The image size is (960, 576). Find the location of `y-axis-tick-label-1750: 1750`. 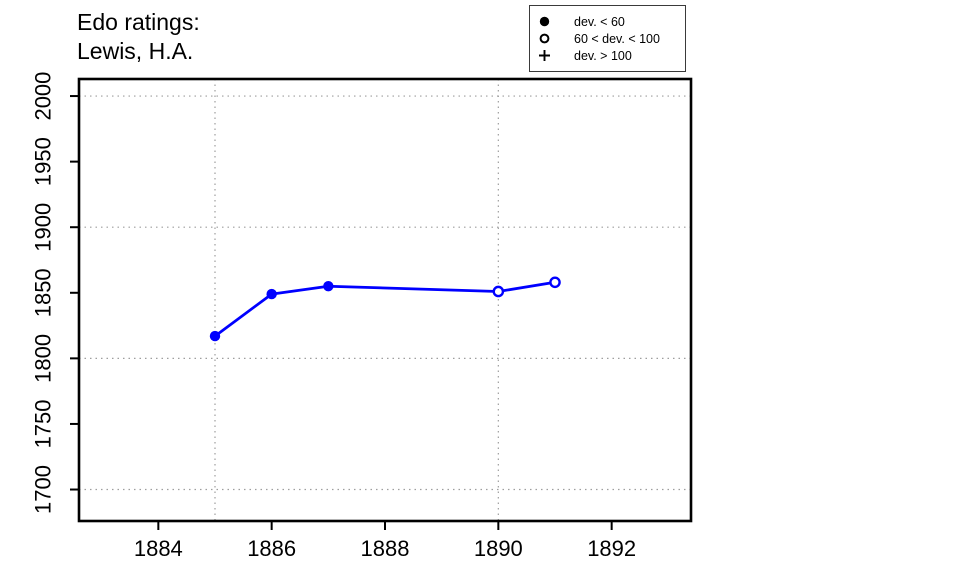

y-axis-tick-label-1750: 1750 is located at coordinates (43, 423).